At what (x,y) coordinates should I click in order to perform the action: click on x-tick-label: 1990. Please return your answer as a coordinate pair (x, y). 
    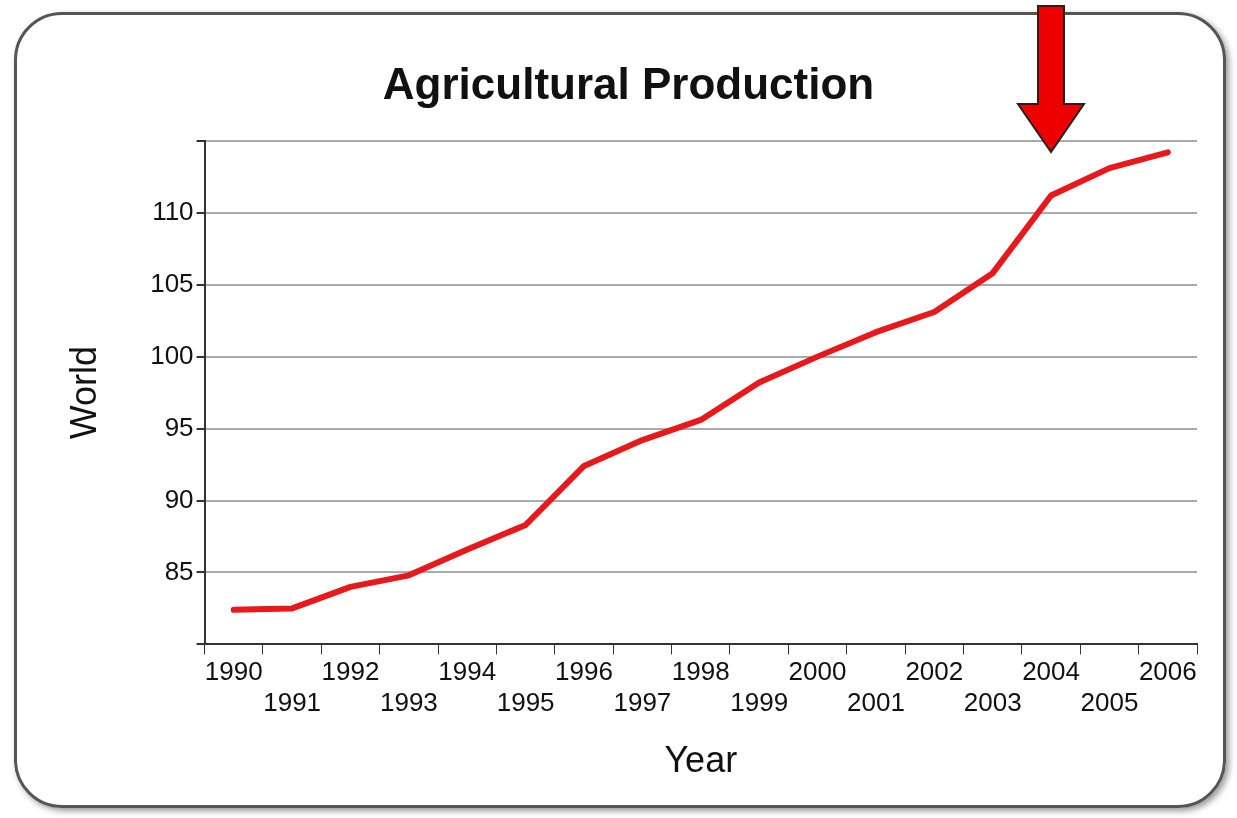
    Looking at the image, I should click on (233, 671).